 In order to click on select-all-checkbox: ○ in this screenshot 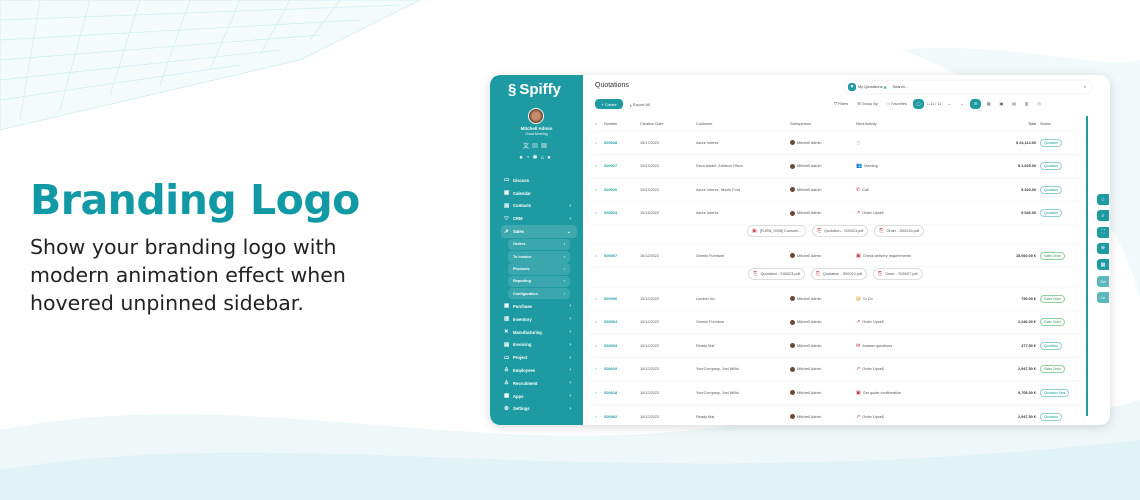, I will do `click(596, 124)`.